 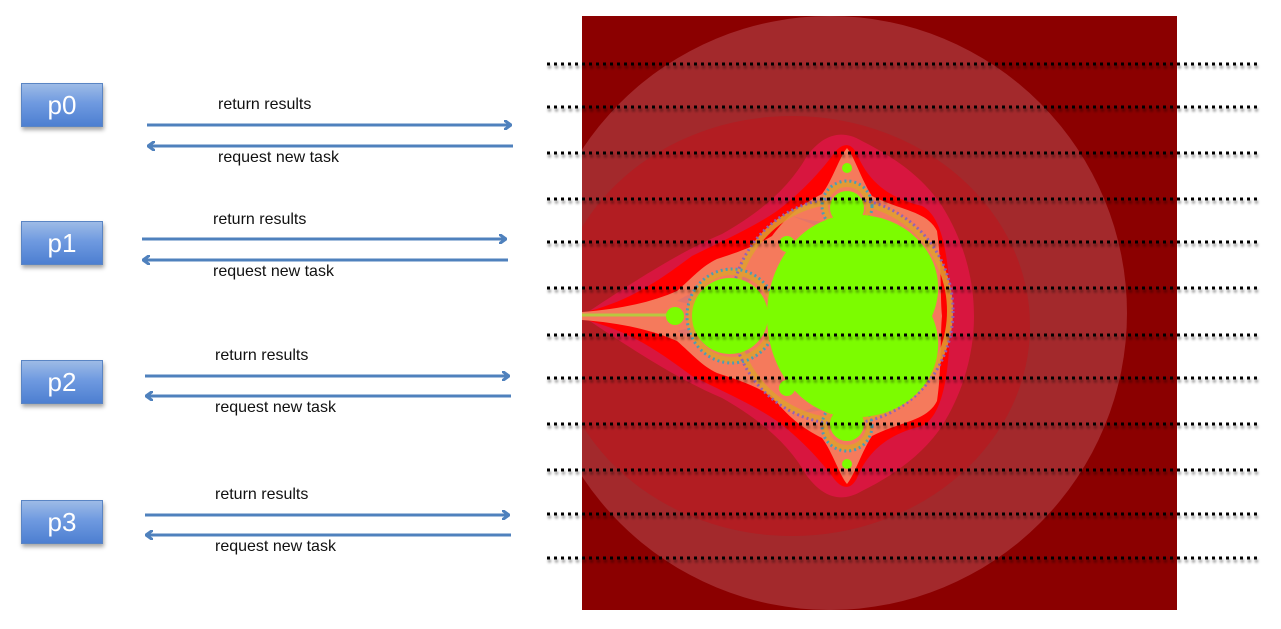 I want to click on request-new-task-label-p0: request new task, so click(x=278, y=157).